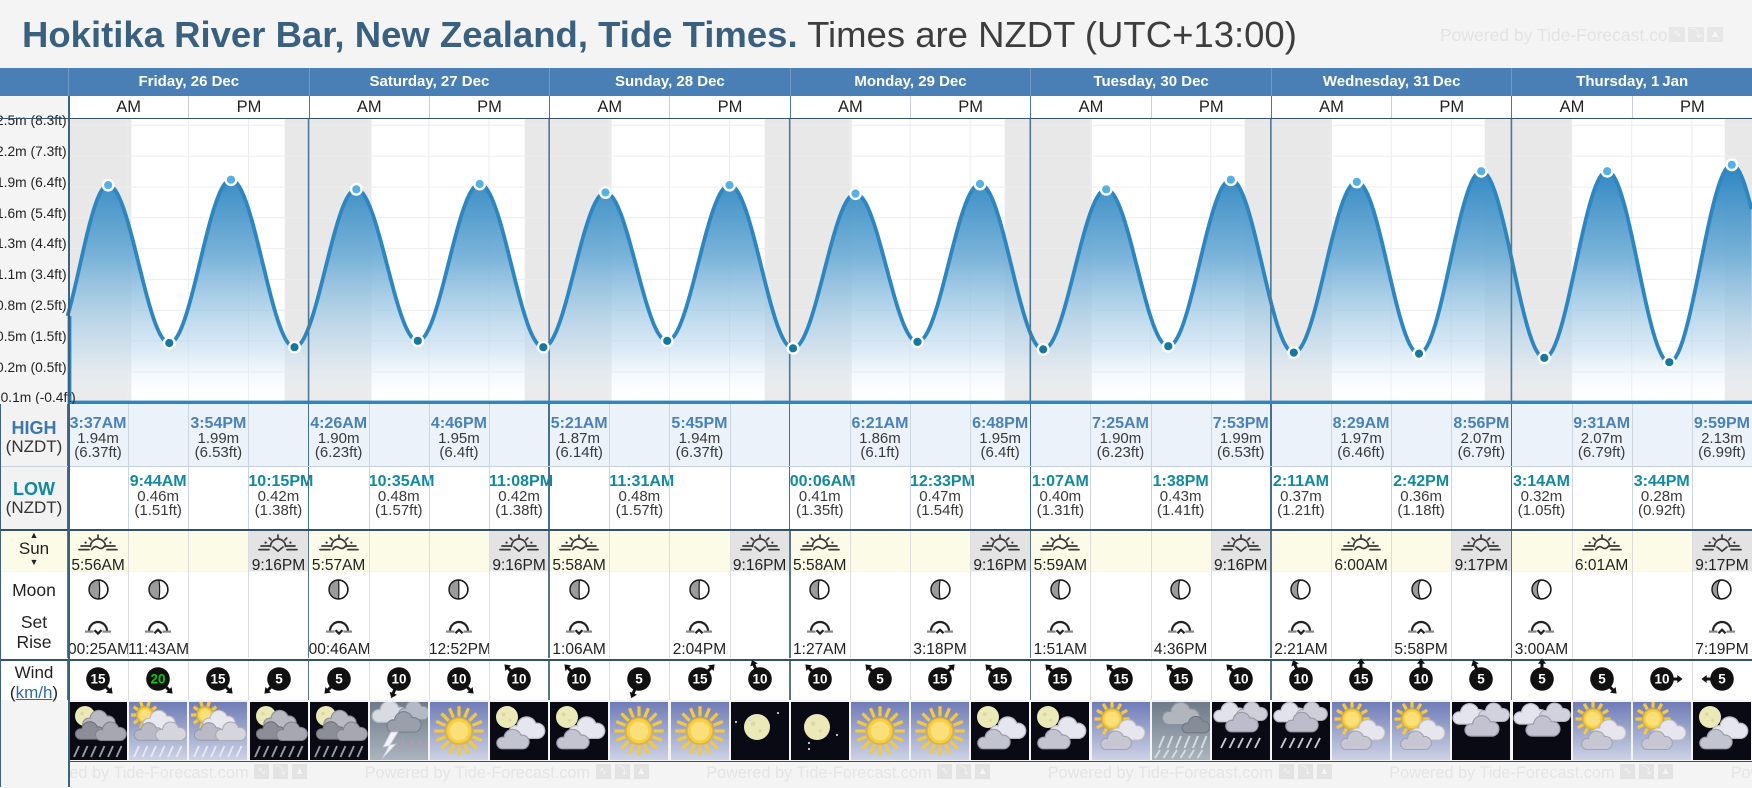  I want to click on svg-text: 20, so click(158, 678).